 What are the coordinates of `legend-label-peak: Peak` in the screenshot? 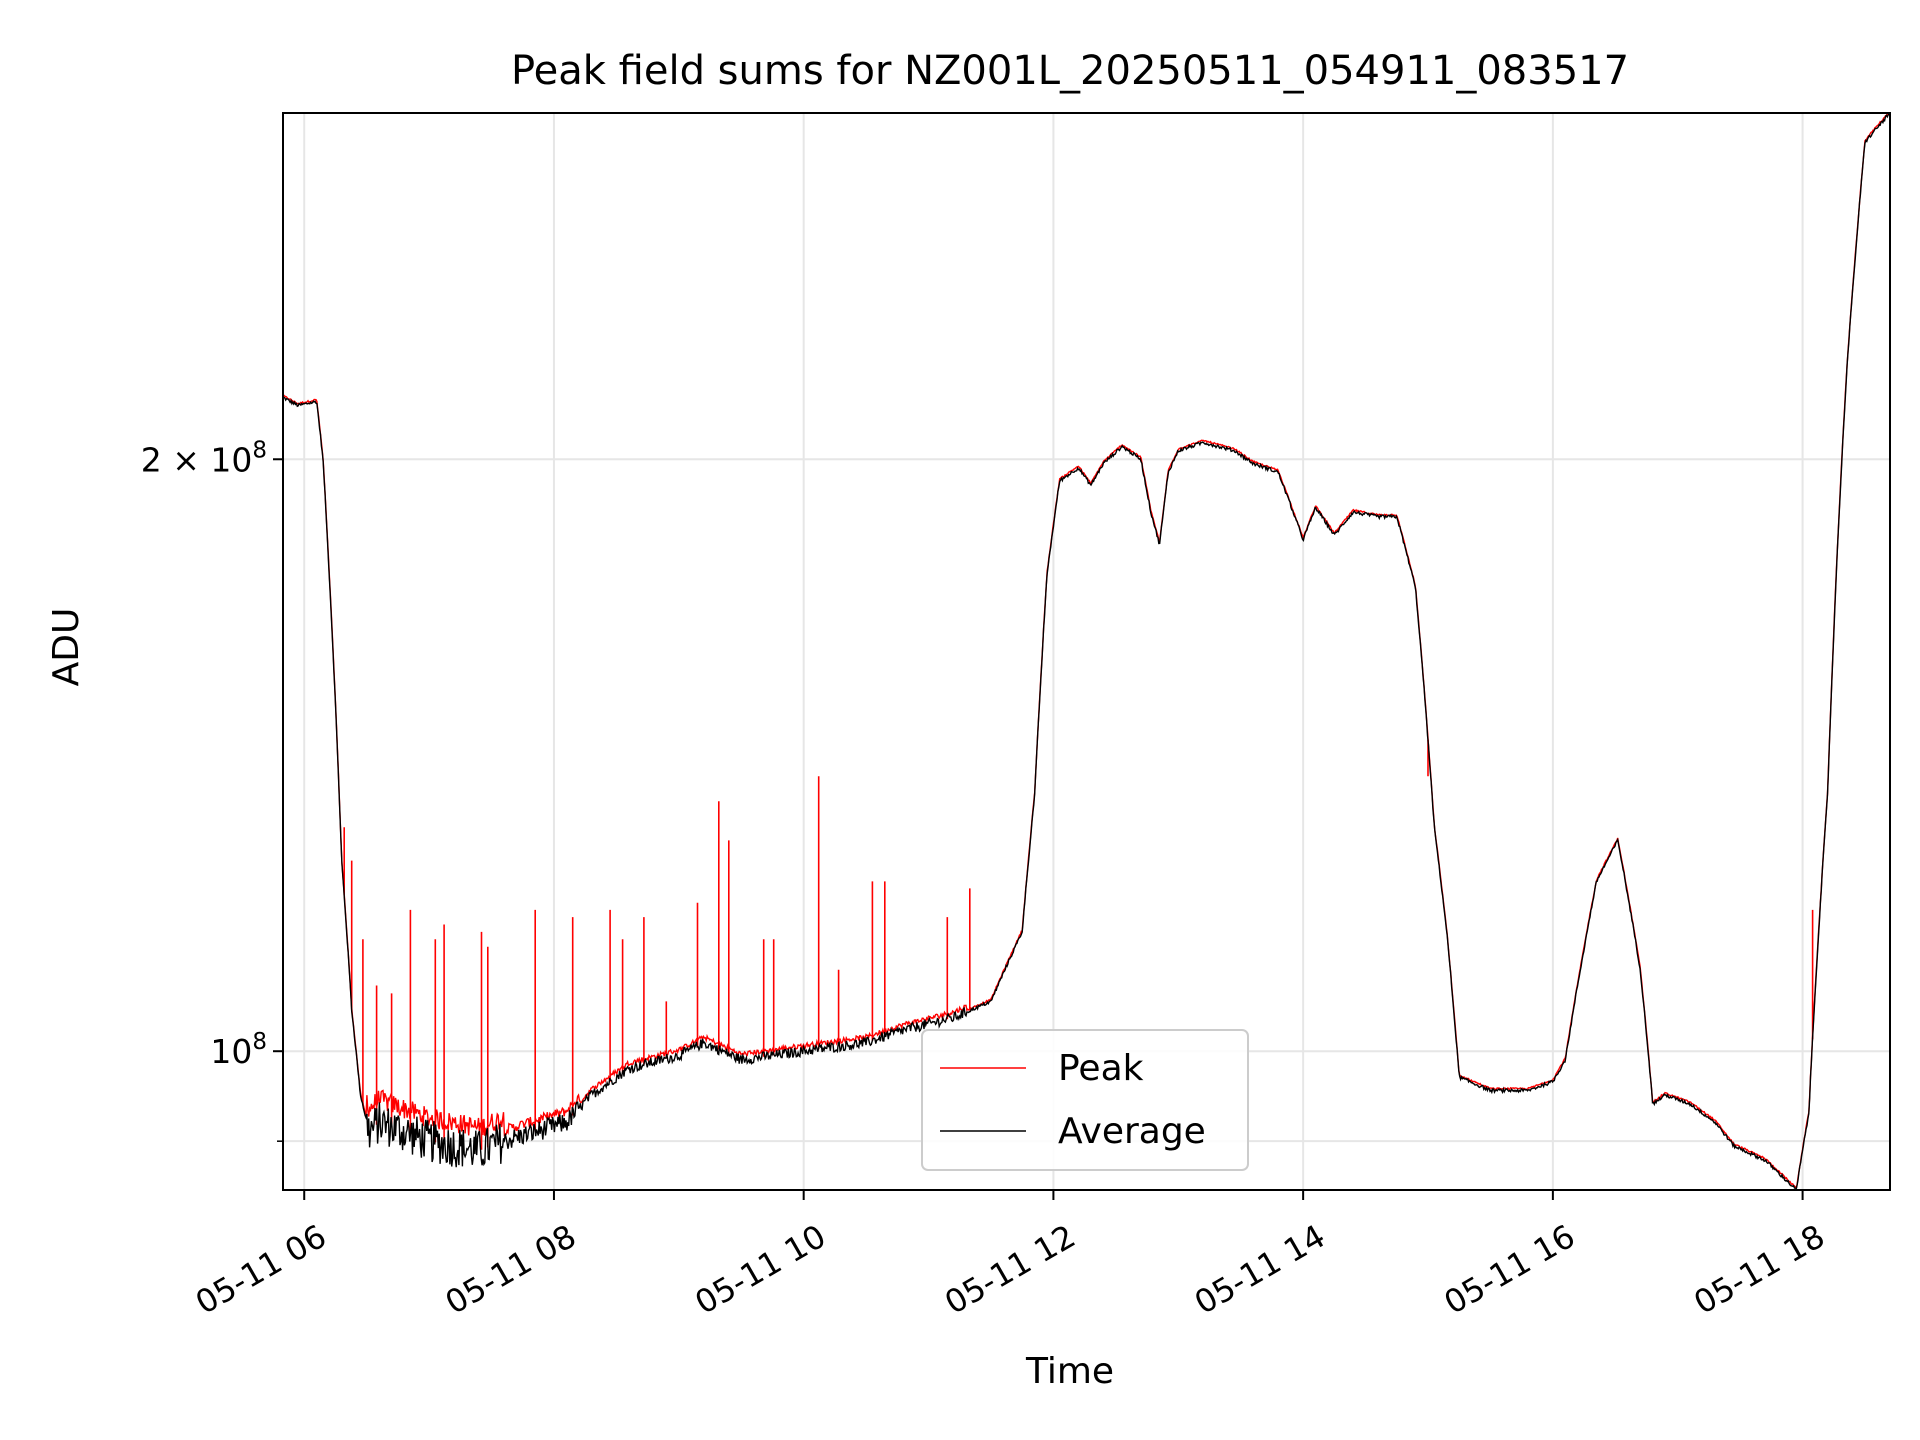 It's located at (1101, 1068).